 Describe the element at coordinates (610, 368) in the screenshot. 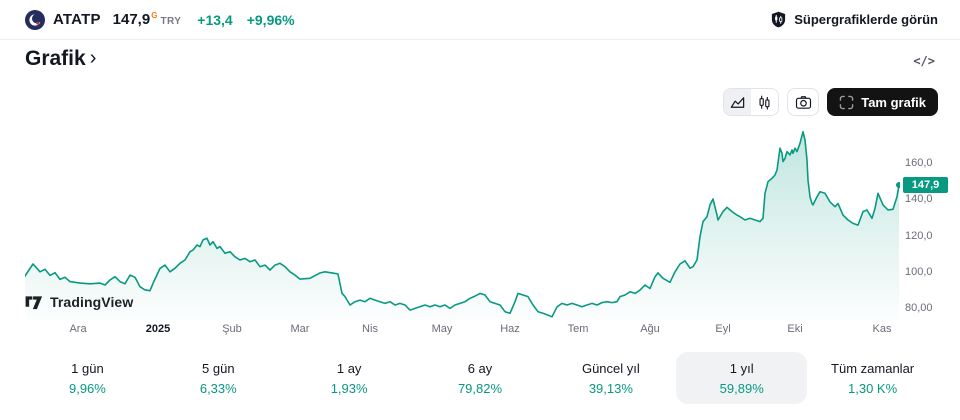

I see `period-label: Güncel yıl` at that location.